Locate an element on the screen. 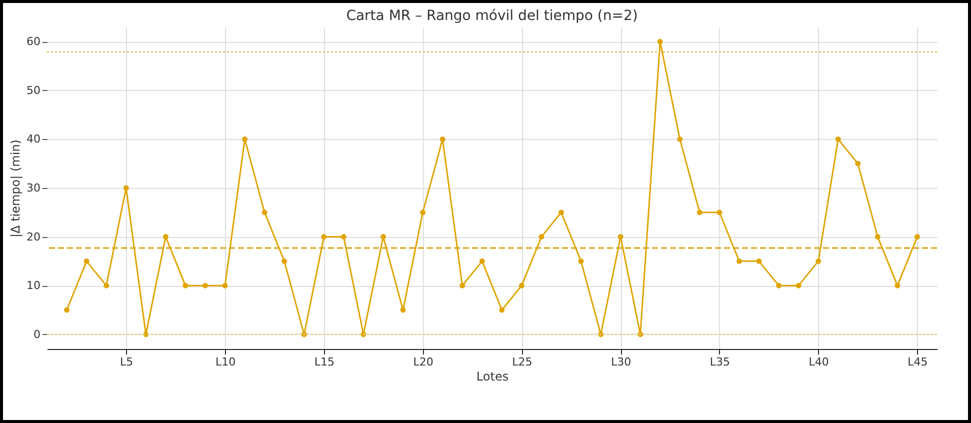 The image size is (971, 423). x-tick-label: L35 is located at coordinates (720, 362).